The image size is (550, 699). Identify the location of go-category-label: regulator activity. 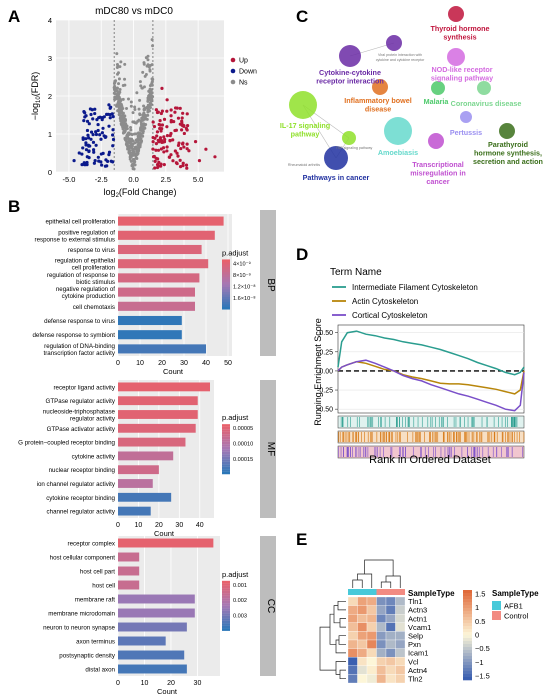
(93, 419).